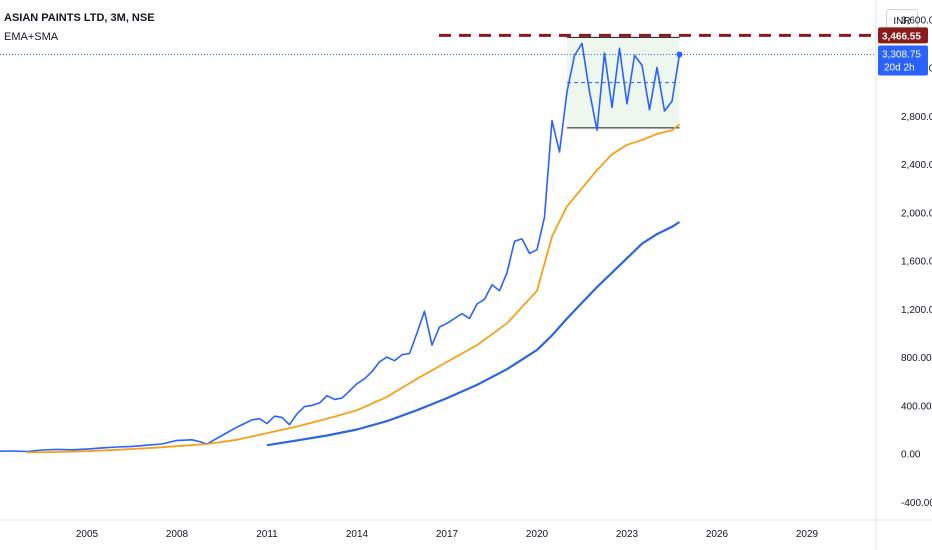  I want to click on last-price-marker, so click(679, 54).